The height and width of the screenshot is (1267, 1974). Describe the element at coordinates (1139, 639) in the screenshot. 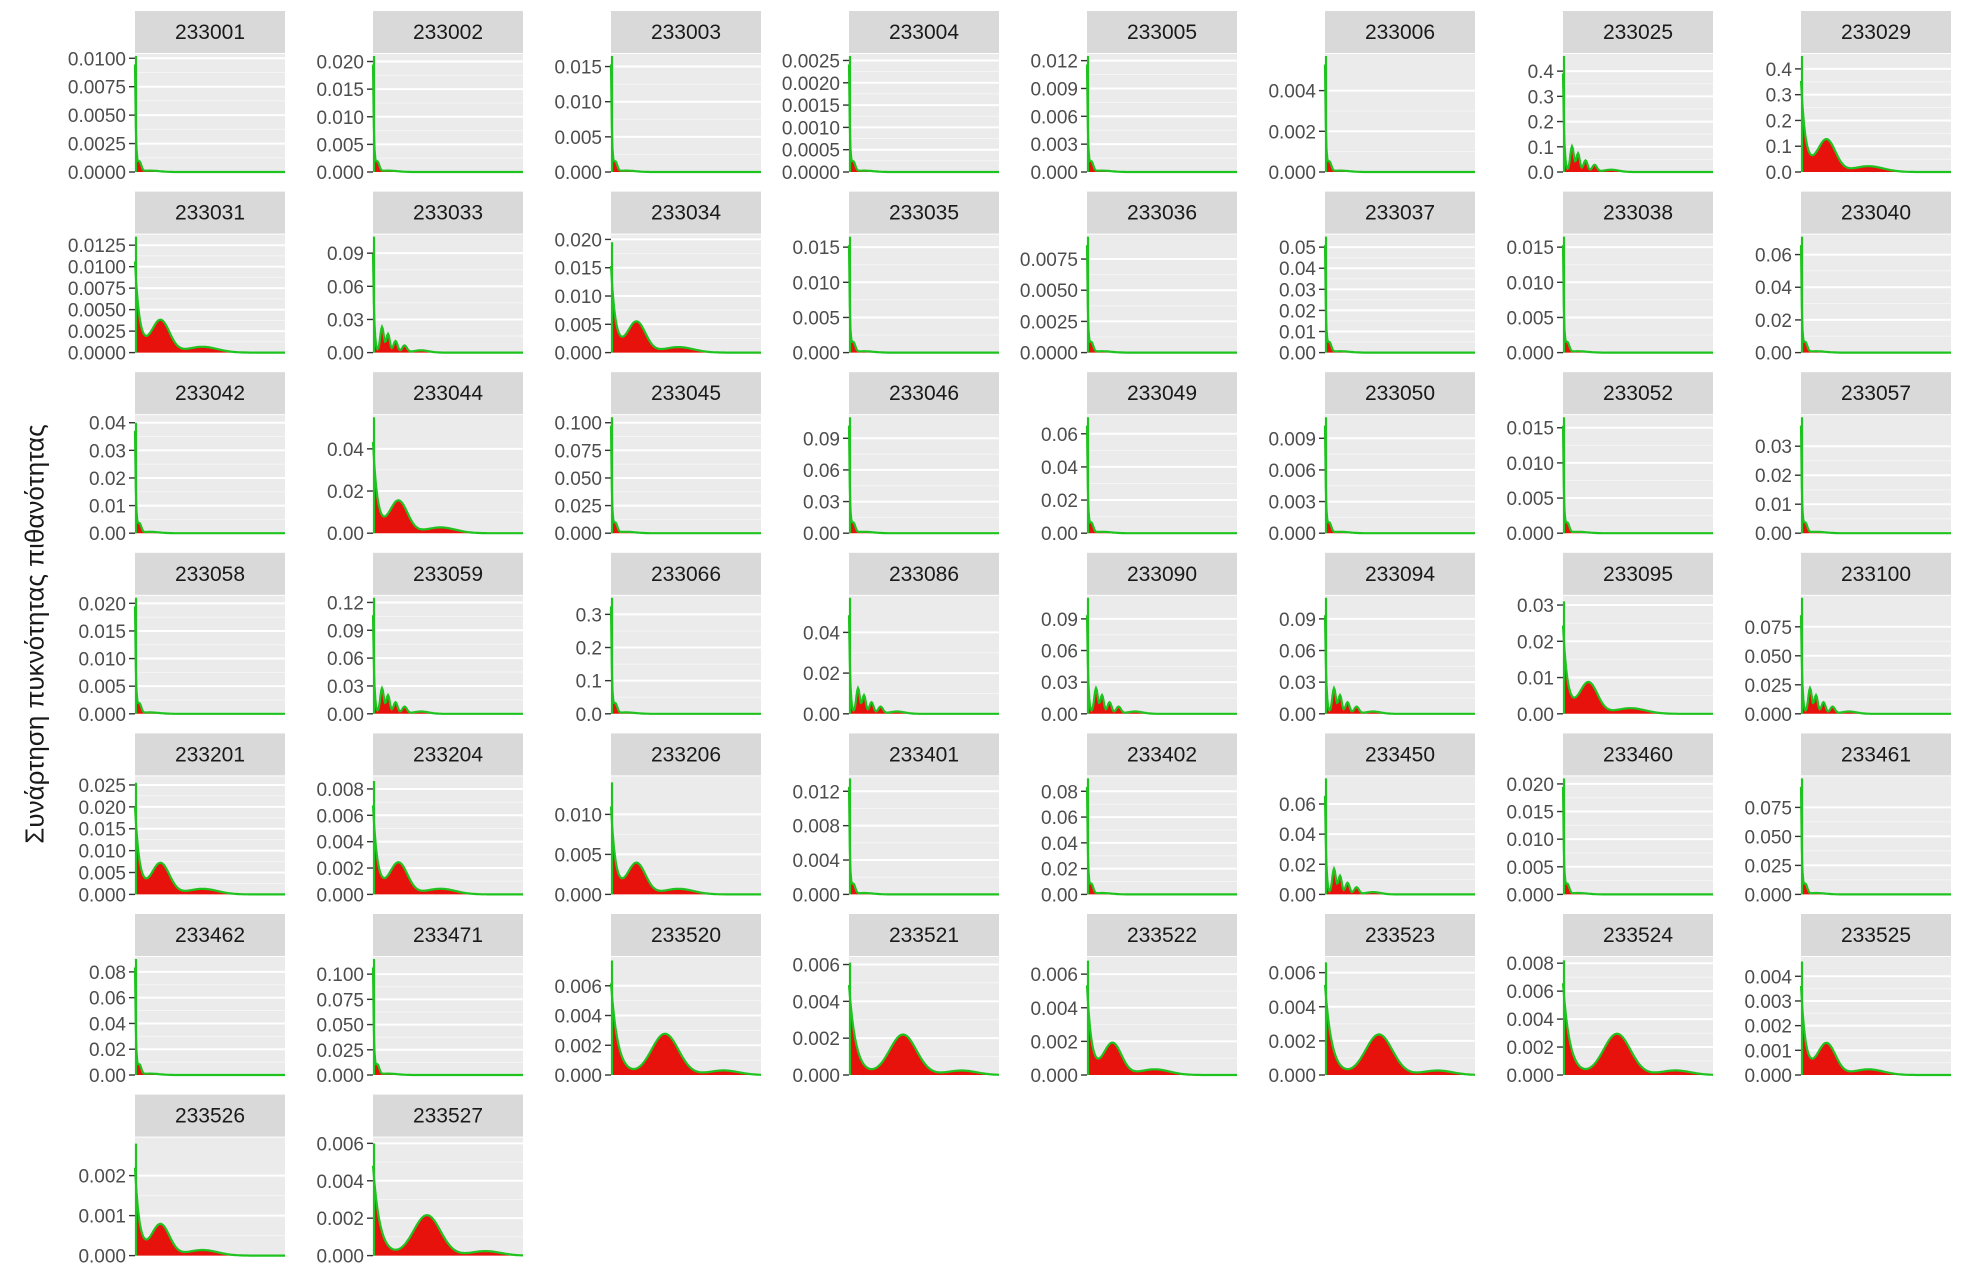

I see `facet-panel-233090: 2330900.000.030.060.09` at that location.